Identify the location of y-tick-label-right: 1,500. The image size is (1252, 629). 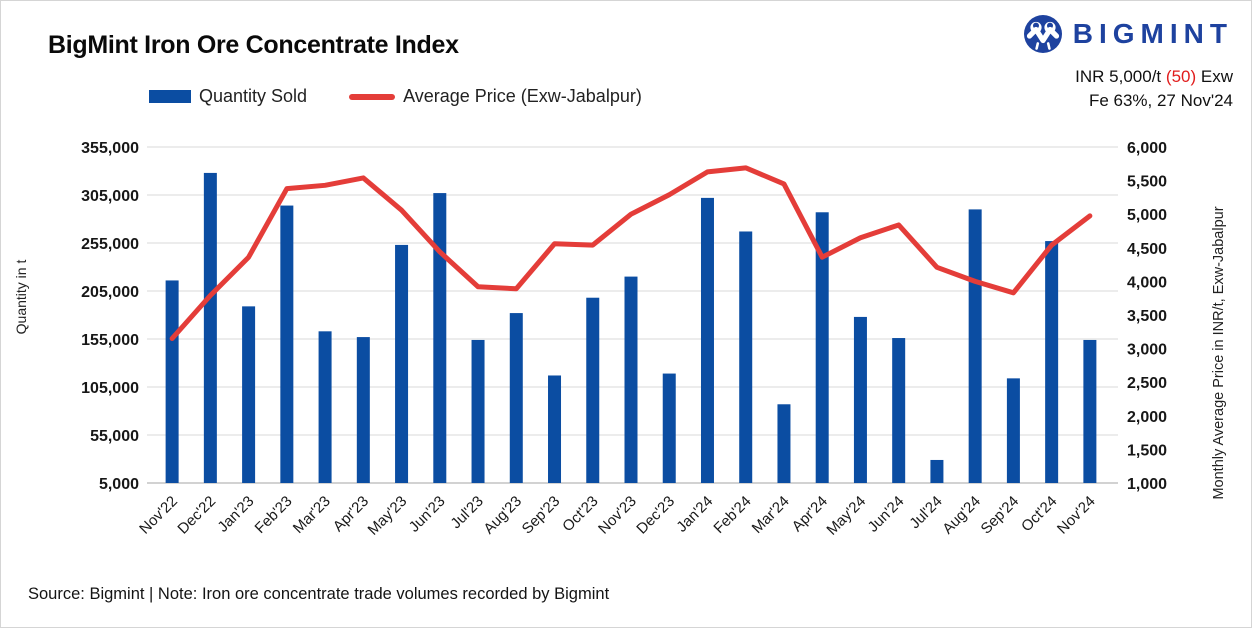
(1147, 450).